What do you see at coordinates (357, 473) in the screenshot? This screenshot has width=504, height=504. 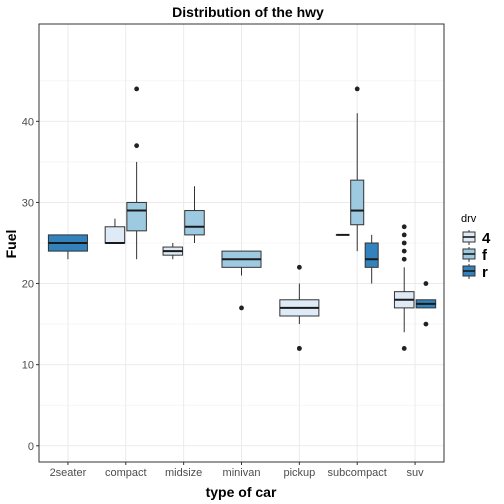 I see `x-tick-label: subcompact` at bounding box center [357, 473].